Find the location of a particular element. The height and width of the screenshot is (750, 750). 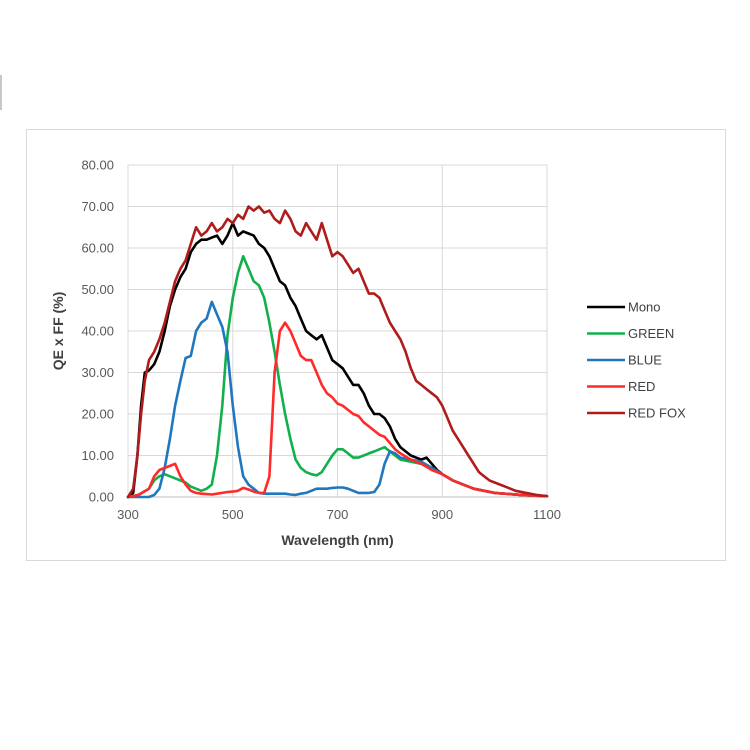

x-tick-label: 700 is located at coordinates (338, 514).